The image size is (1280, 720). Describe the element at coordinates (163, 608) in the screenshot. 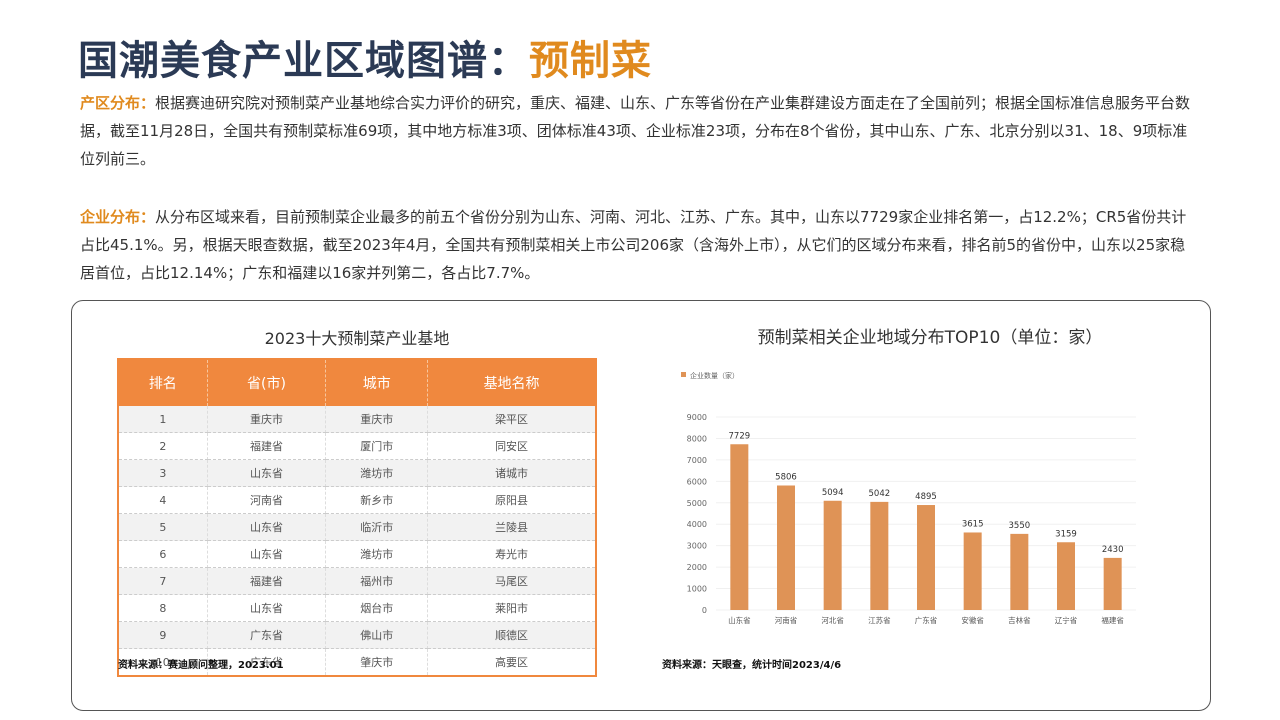

I see `table-cell: 8` at that location.